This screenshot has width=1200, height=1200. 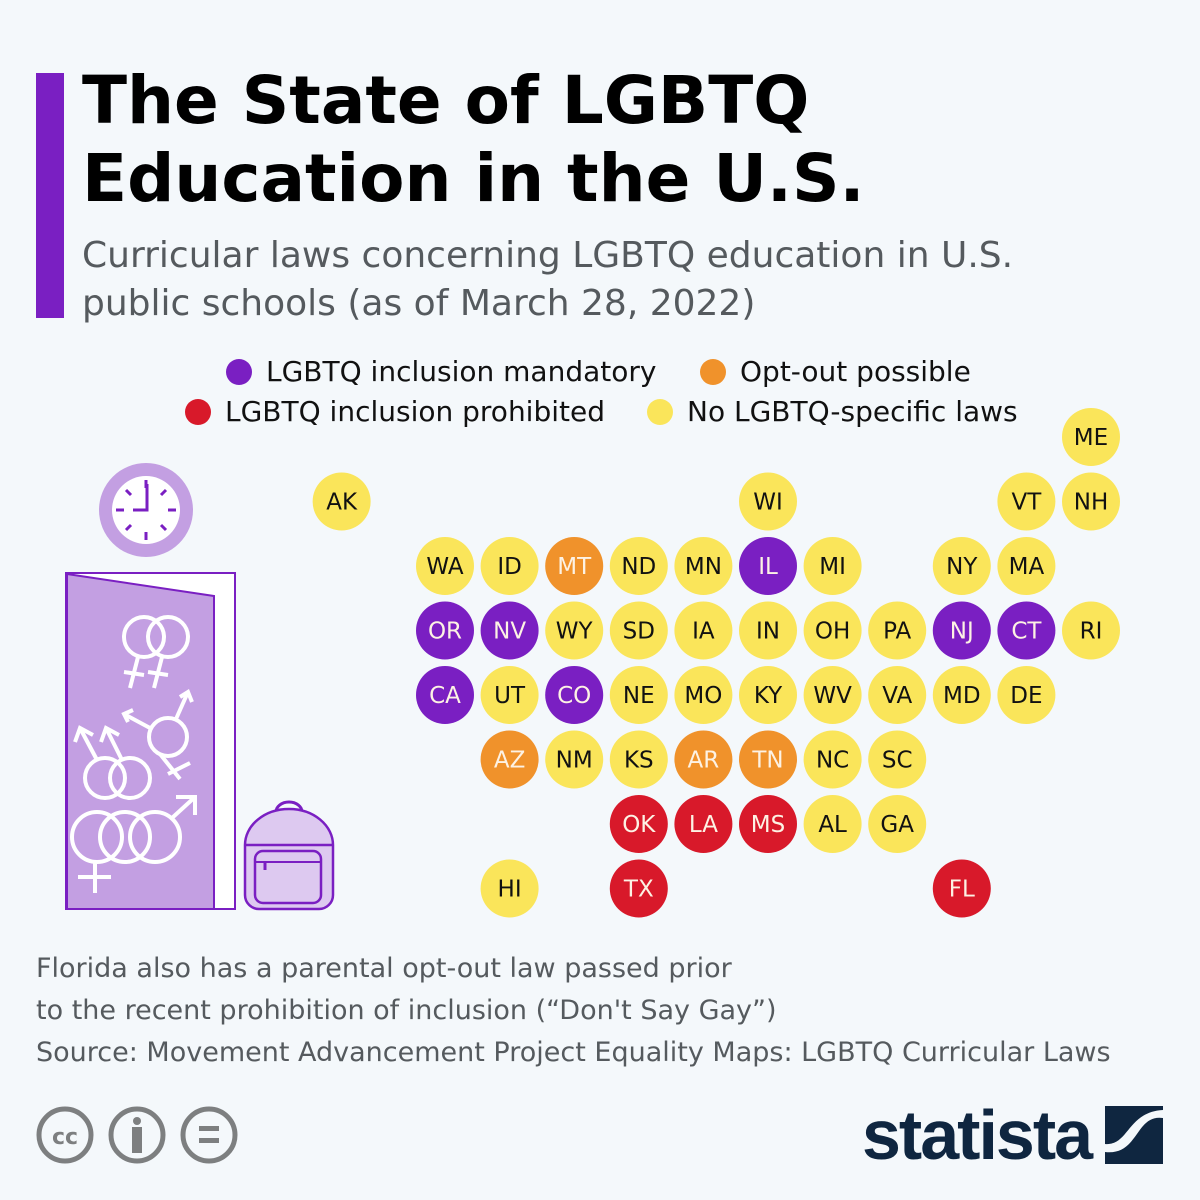 I want to click on state-tile-md: MD, so click(x=961, y=695).